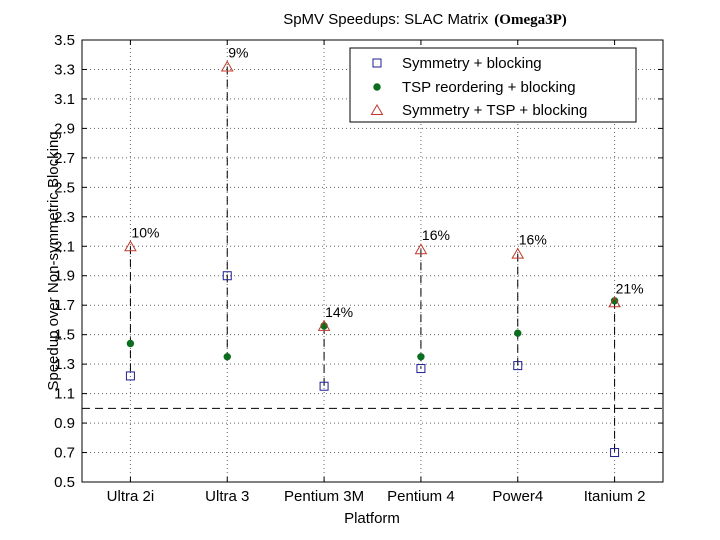 This screenshot has height=540, width=720. What do you see at coordinates (377, 87) in the screenshot?
I see `legend-marker-tsp-point` at bounding box center [377, 87].